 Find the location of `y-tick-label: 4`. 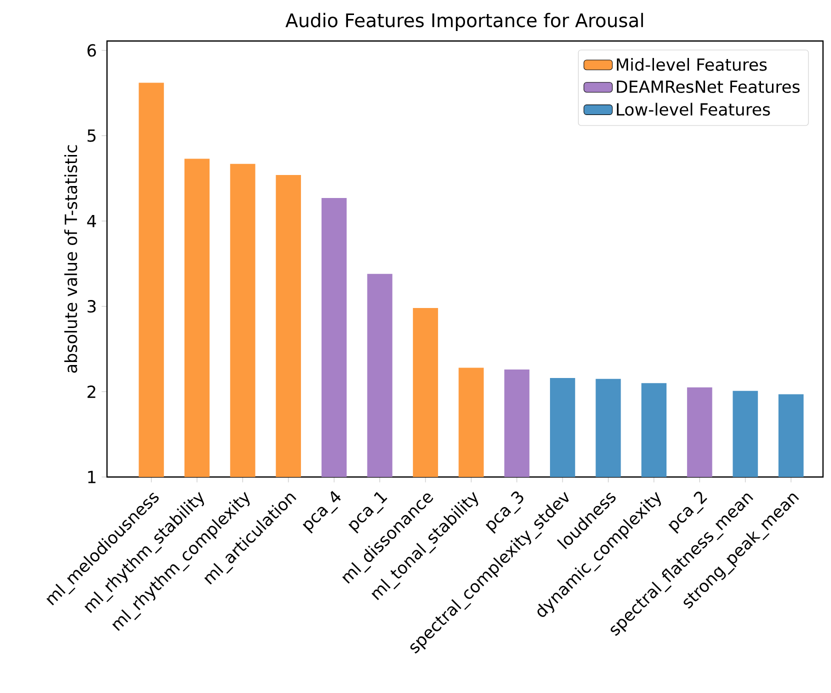

y-tick-label: 4 is located at coordinates (91, 221).